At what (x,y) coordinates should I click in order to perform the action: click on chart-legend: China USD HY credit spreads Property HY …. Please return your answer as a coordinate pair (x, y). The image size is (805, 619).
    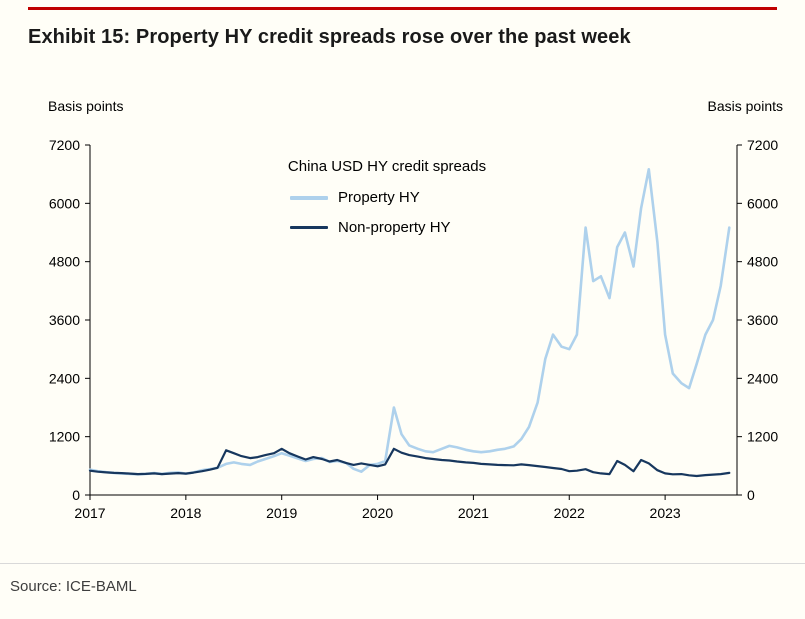
    Looking at the image, I should click on (387, 203).